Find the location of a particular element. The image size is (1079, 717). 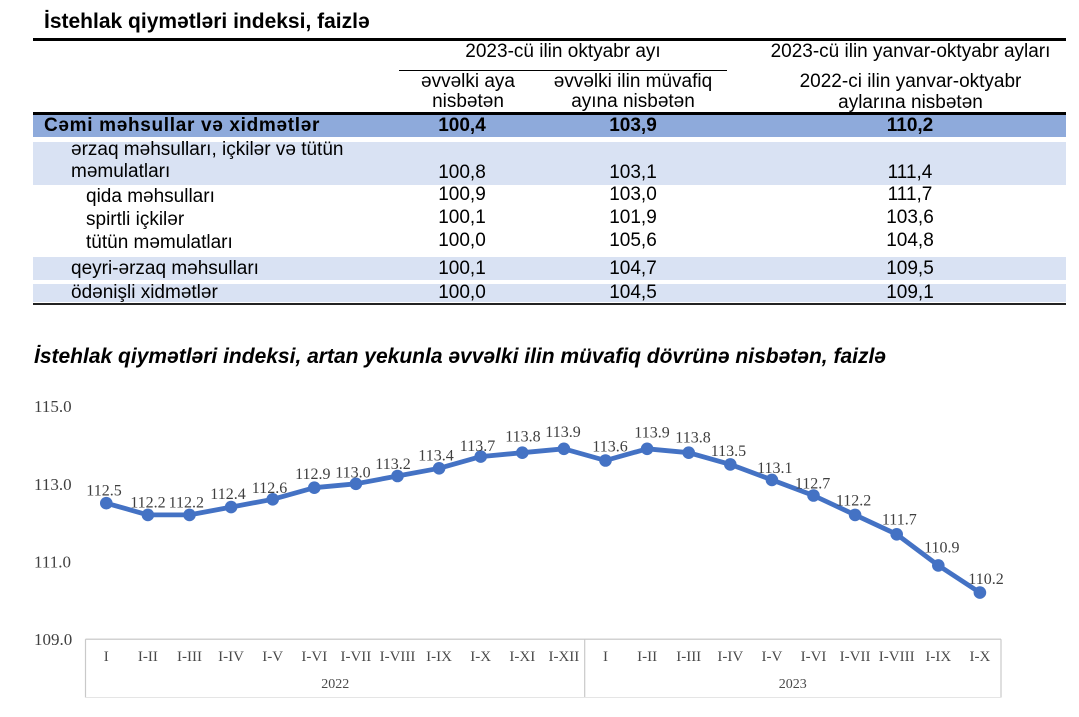

svg-text: 112.5 is located at coordinates (103, 491).